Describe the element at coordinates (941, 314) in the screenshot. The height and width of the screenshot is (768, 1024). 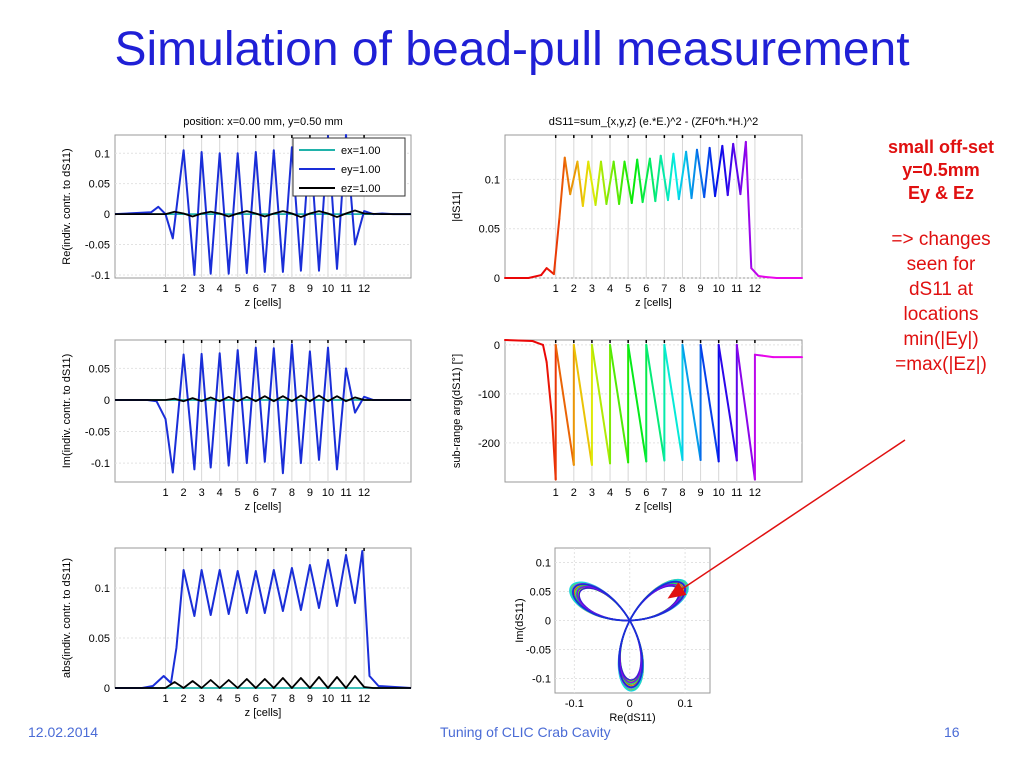
I see `note-line-7: locations` at that location.